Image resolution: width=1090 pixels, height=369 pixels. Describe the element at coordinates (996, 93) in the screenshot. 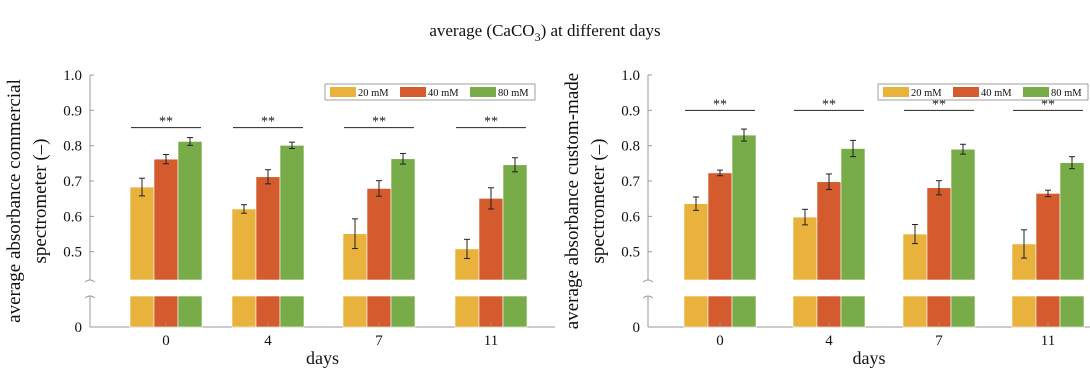

I see `legend-entry: 40 mM` at that location.